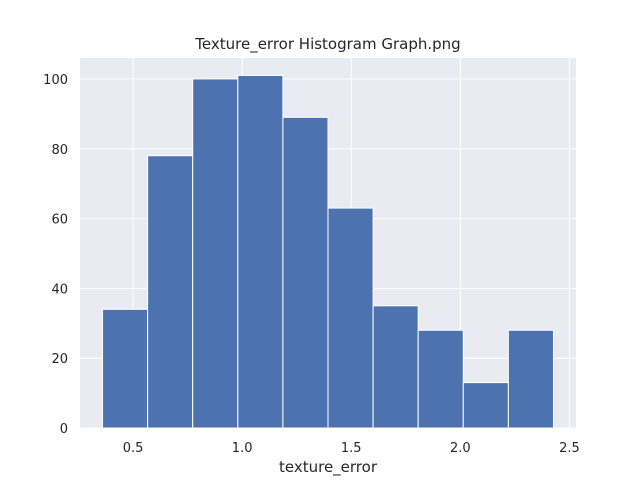 This screenshot has height=480, width=640. What do you see at coordinates (133, 448) in the screenshot?
I see `x-tick-label: 0.5` at bounding box center [133, 448].